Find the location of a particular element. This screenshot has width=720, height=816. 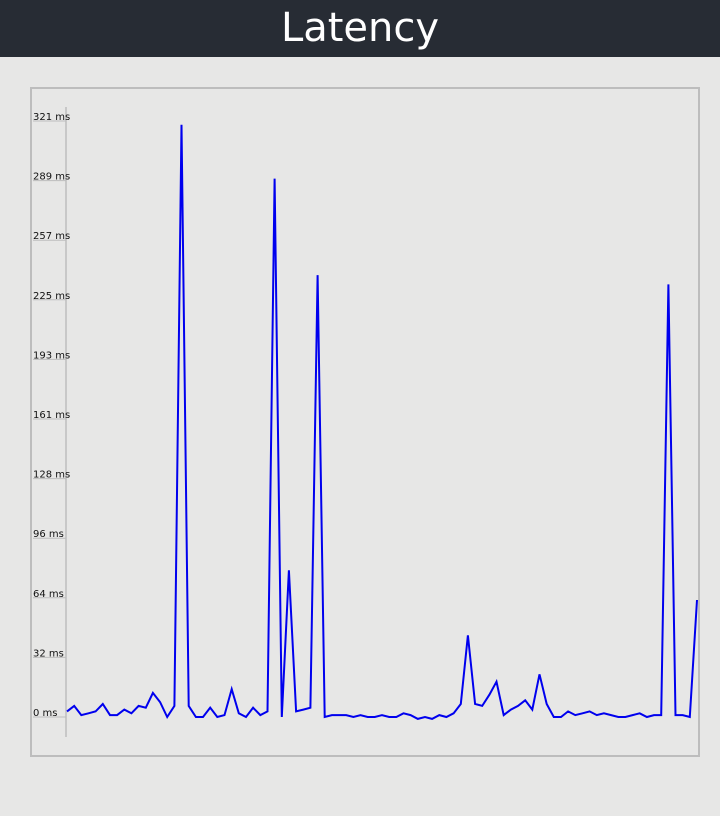

y-tick-label: 193 ms is located at coordinates (51, 355).